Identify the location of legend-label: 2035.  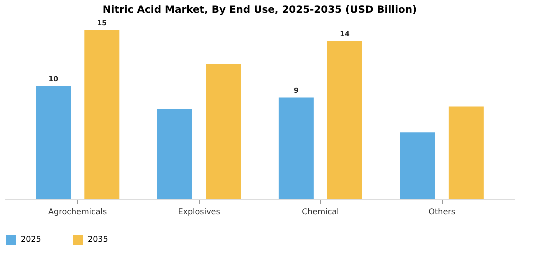
(98, 239).